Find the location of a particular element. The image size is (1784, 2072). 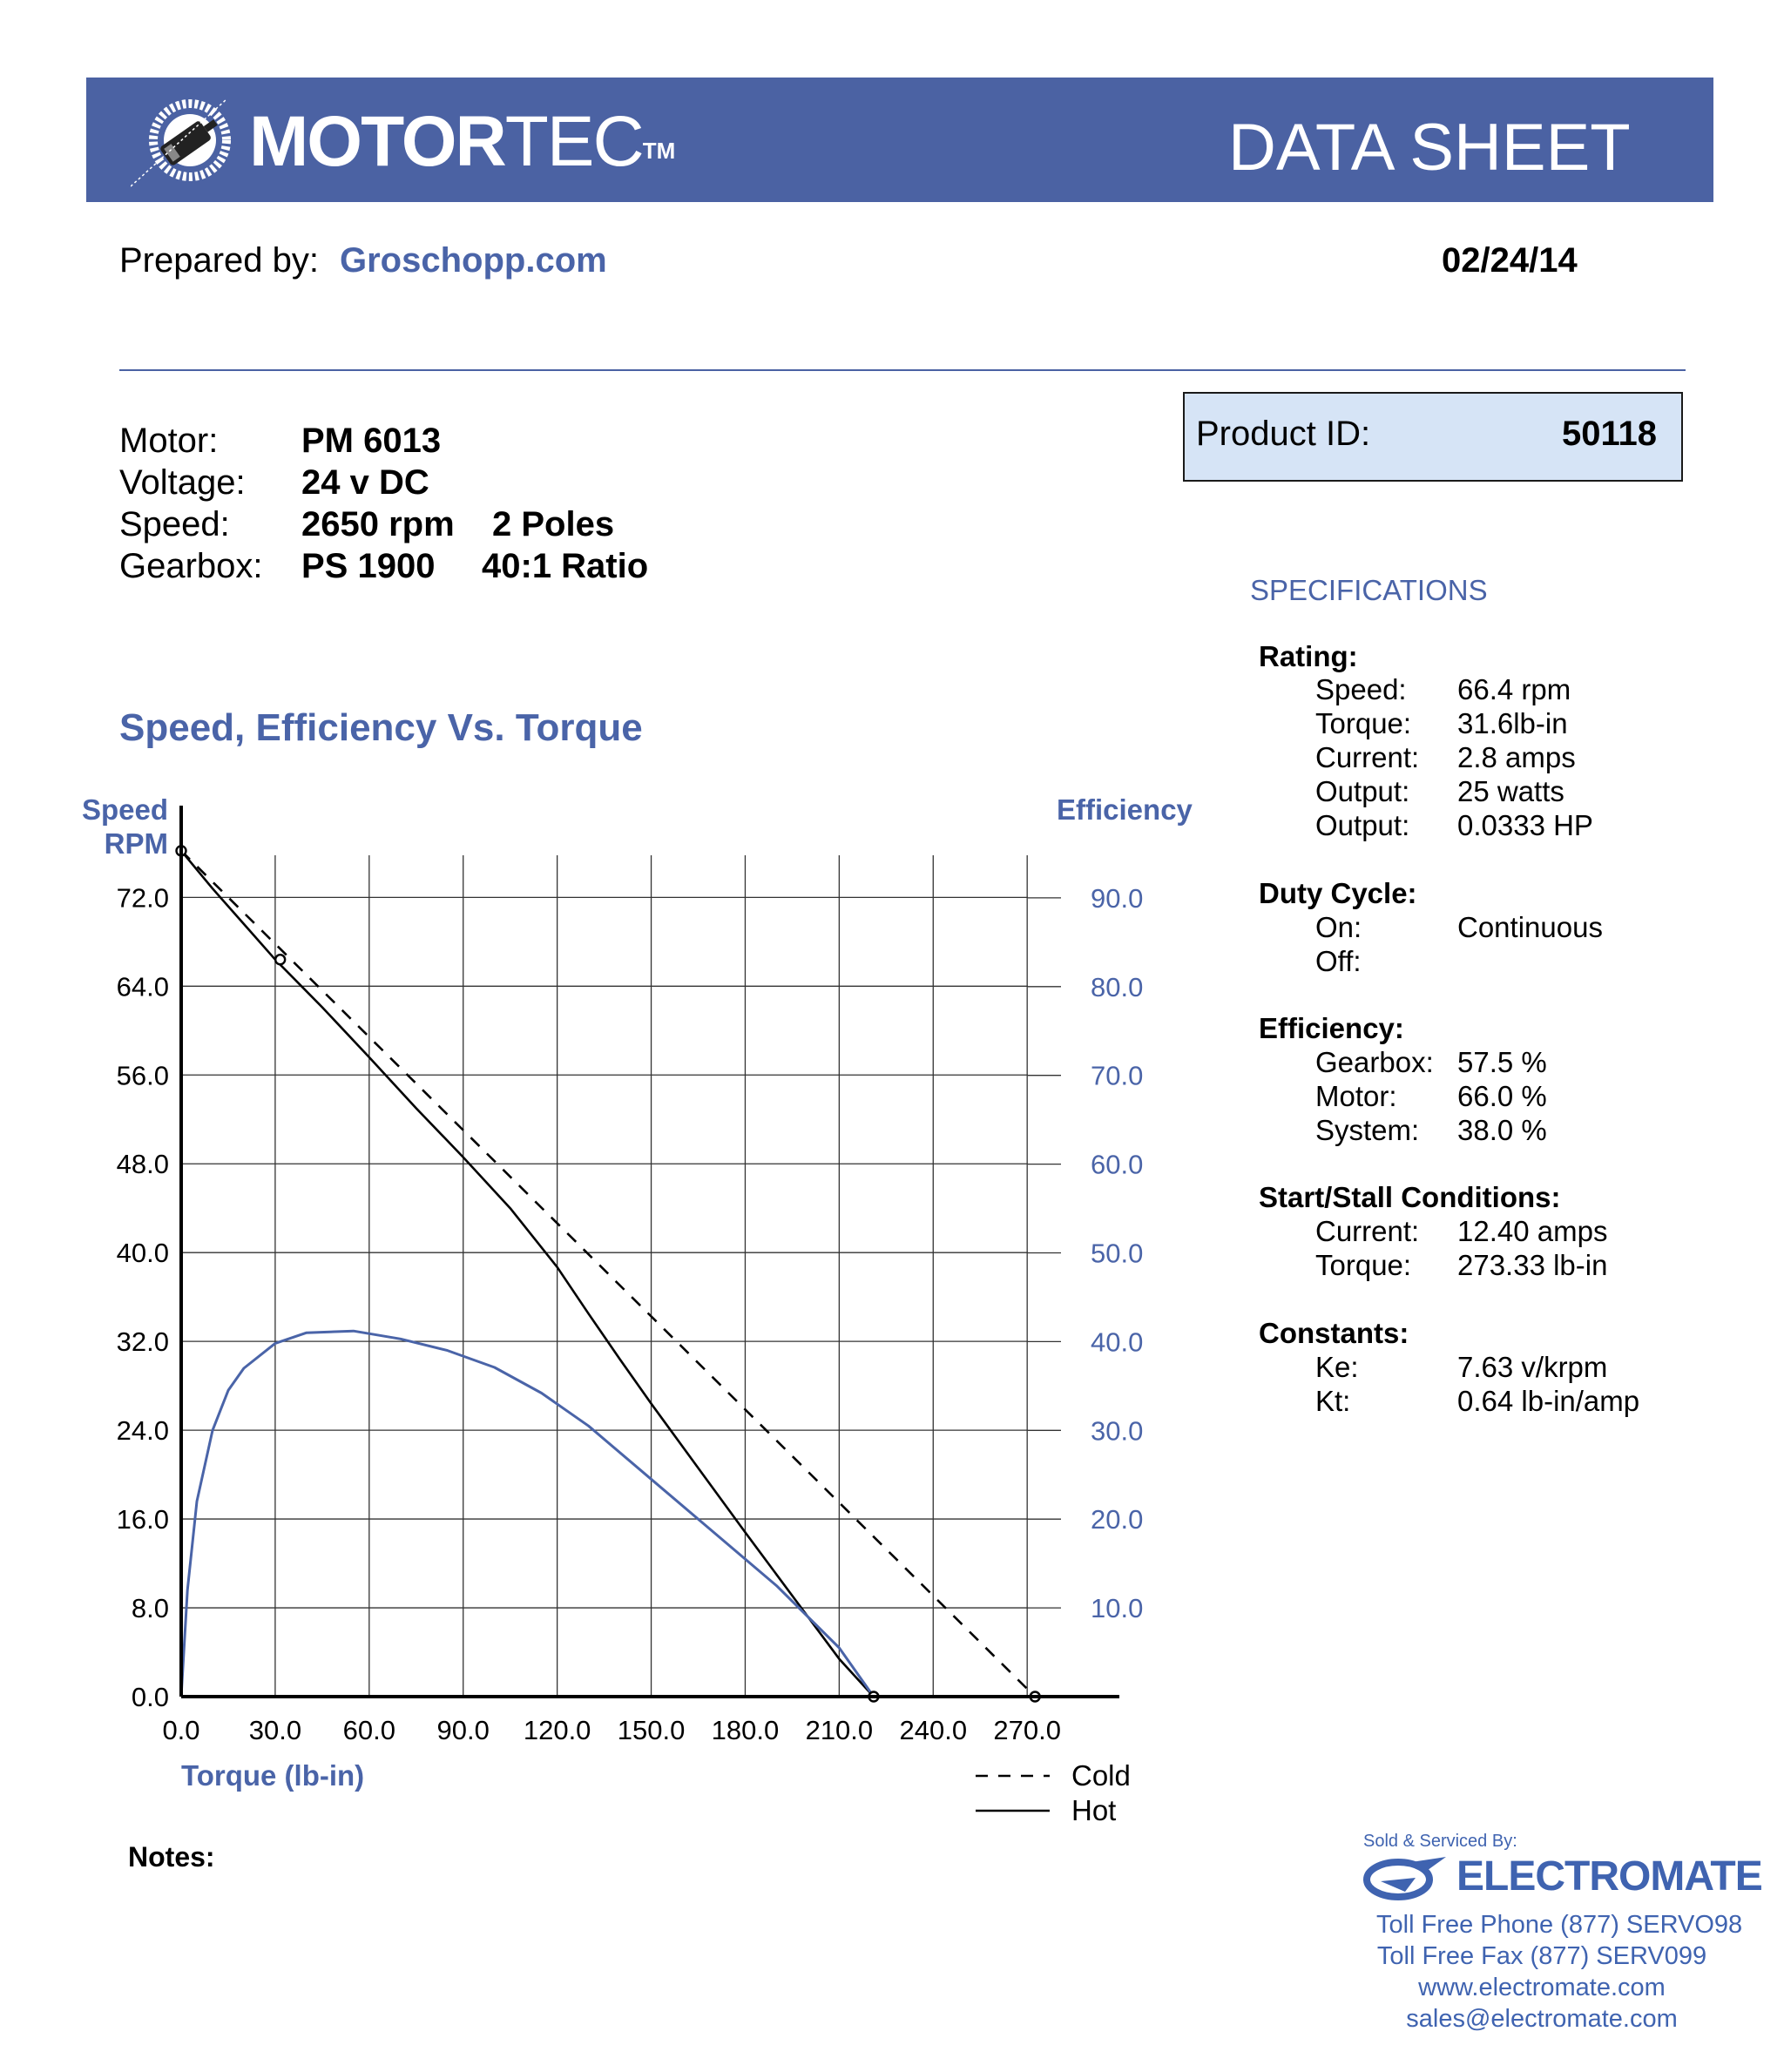

efficiency-value: 57.5 % is located at coordinates (1502, 1062).